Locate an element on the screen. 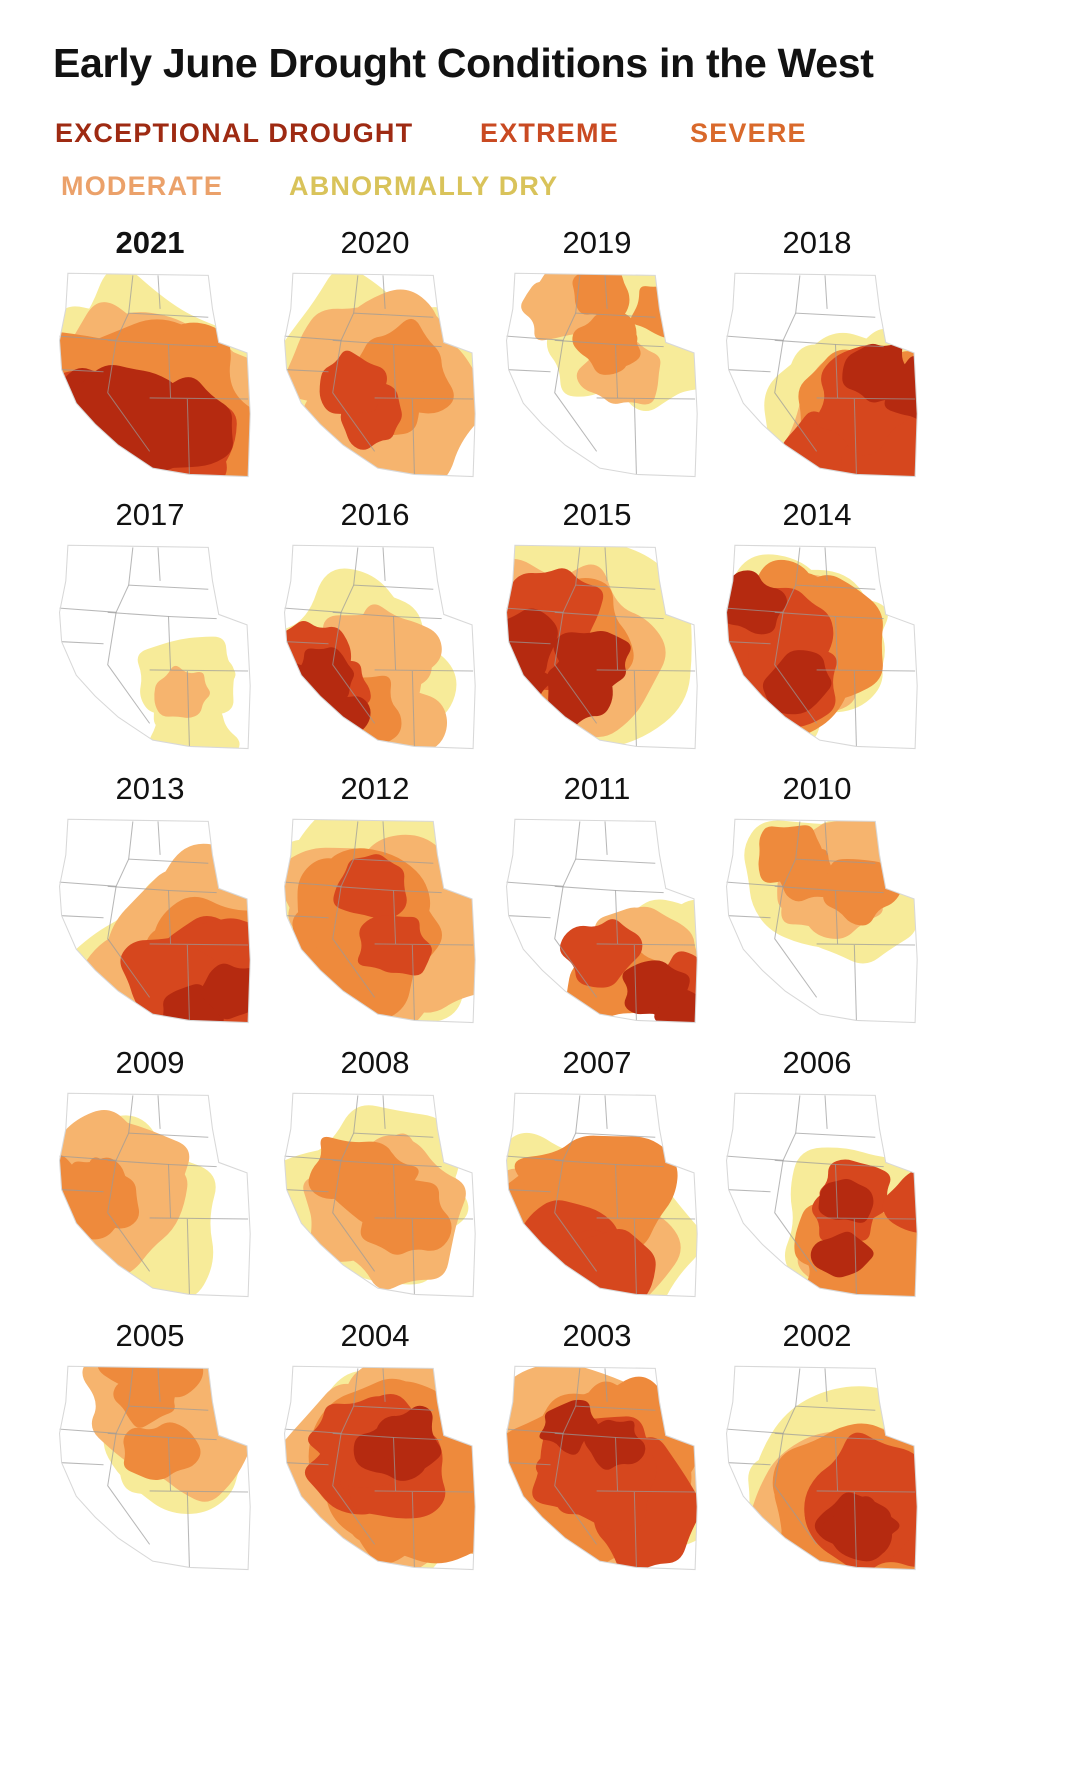 Image resolution: width=1080 pixels, height=1768 pixels. drought-map-2021 is located at coordinates (154, 375).